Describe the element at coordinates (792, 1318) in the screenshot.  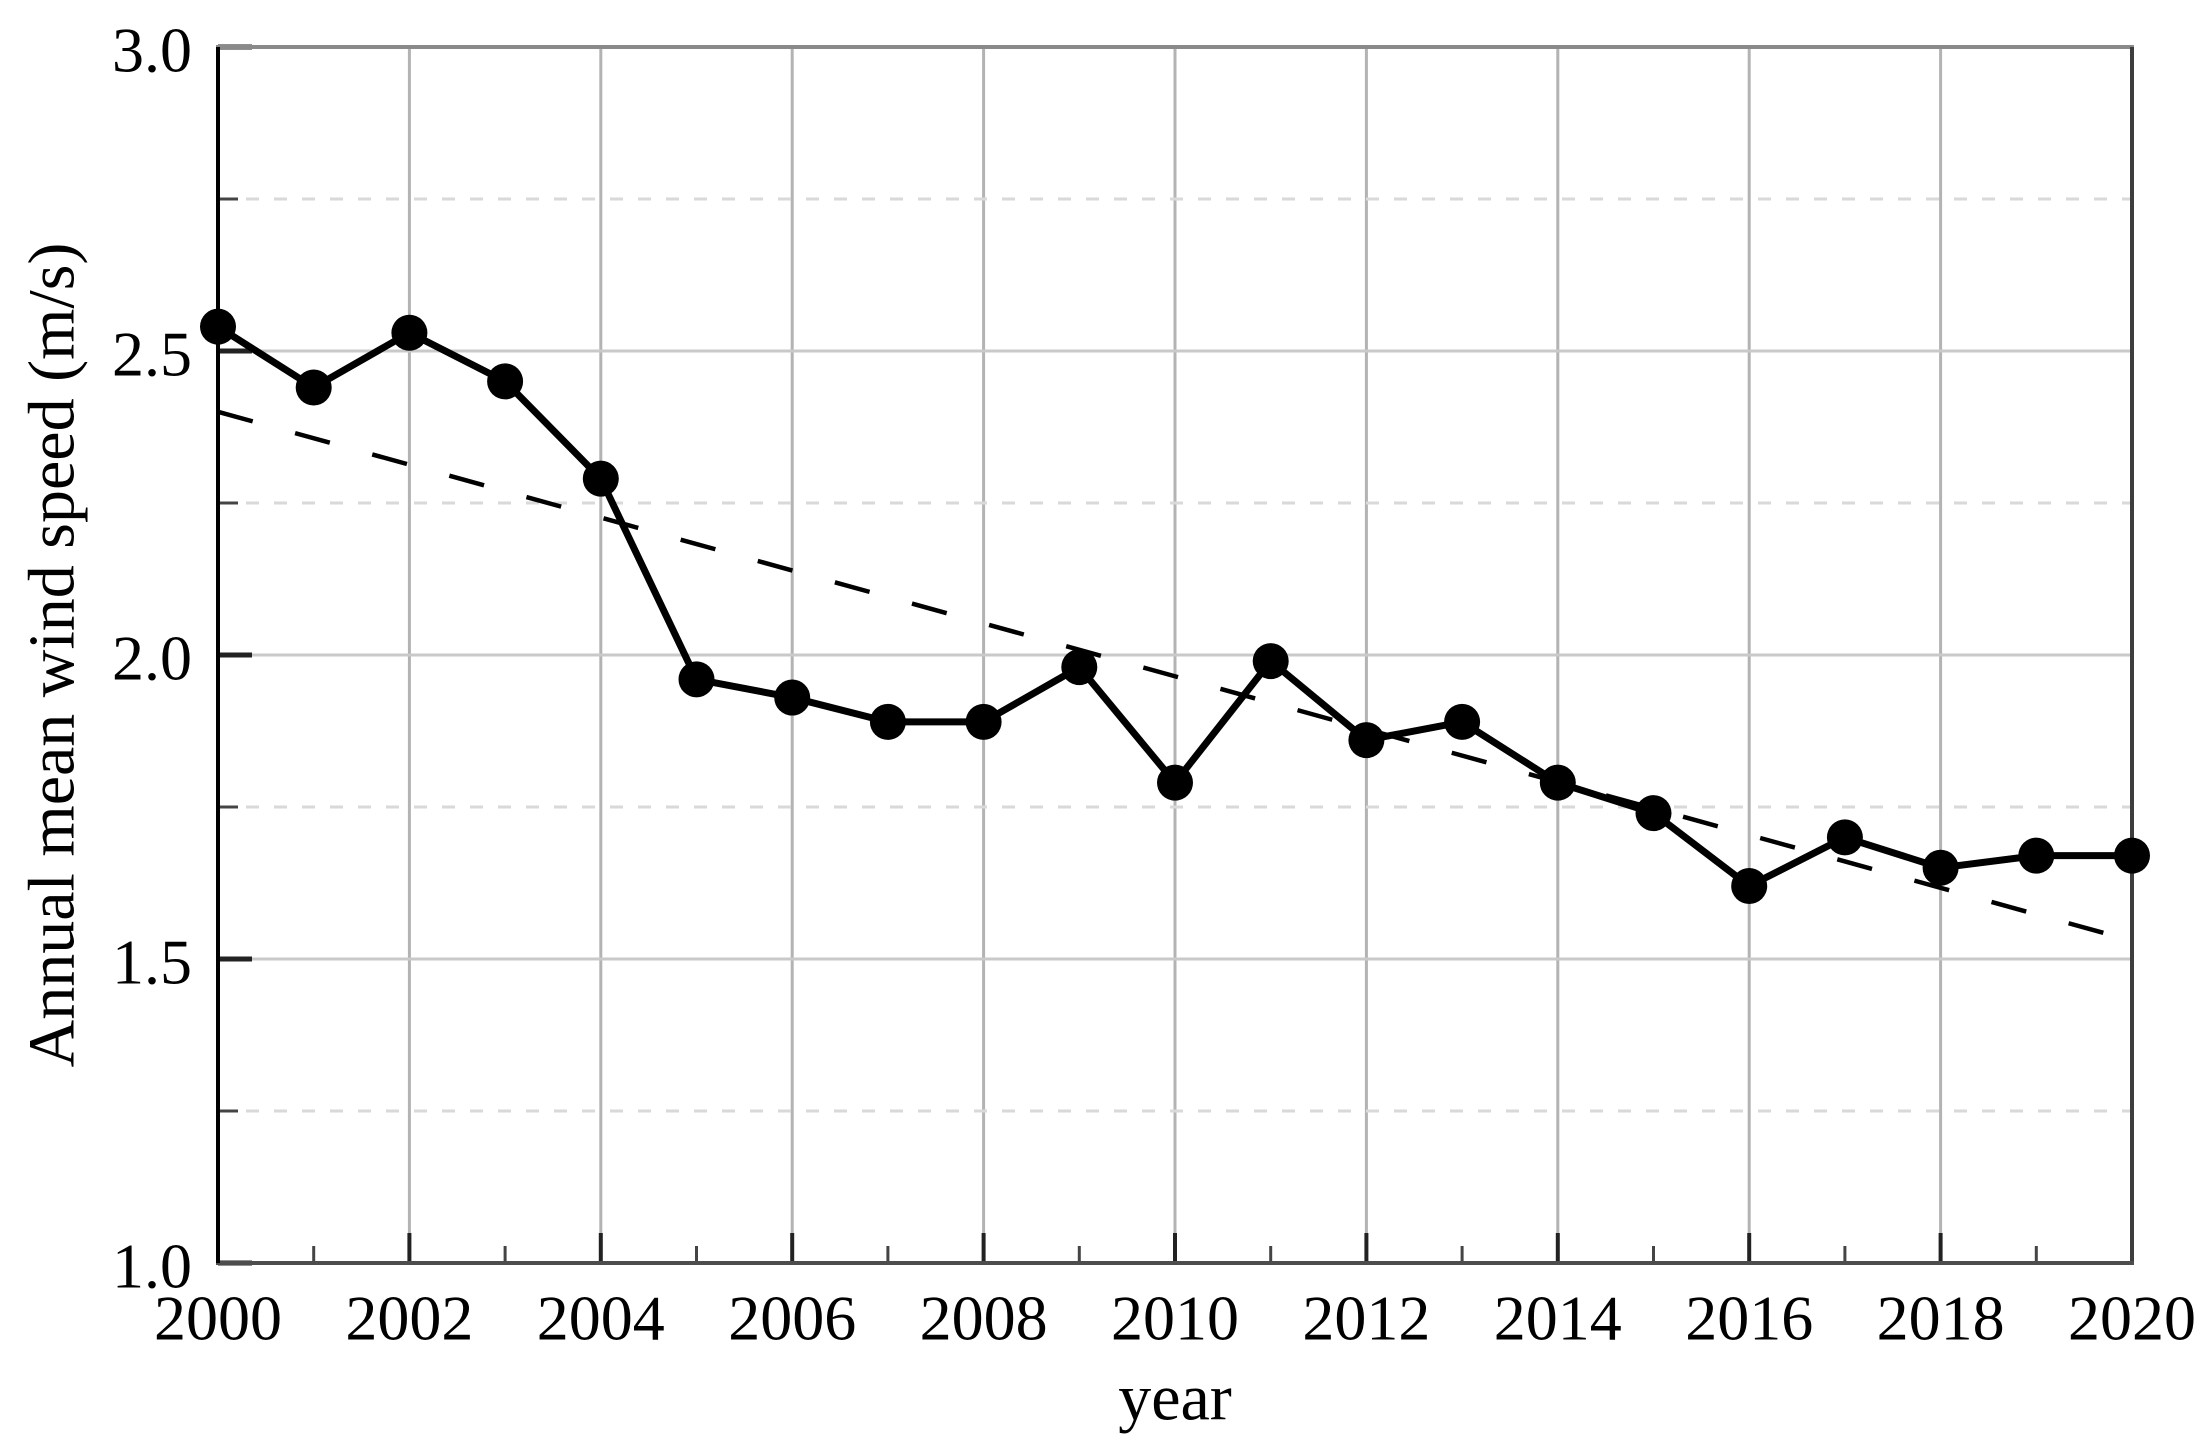
I see `x-tick-label-2006: 2006` at that location.